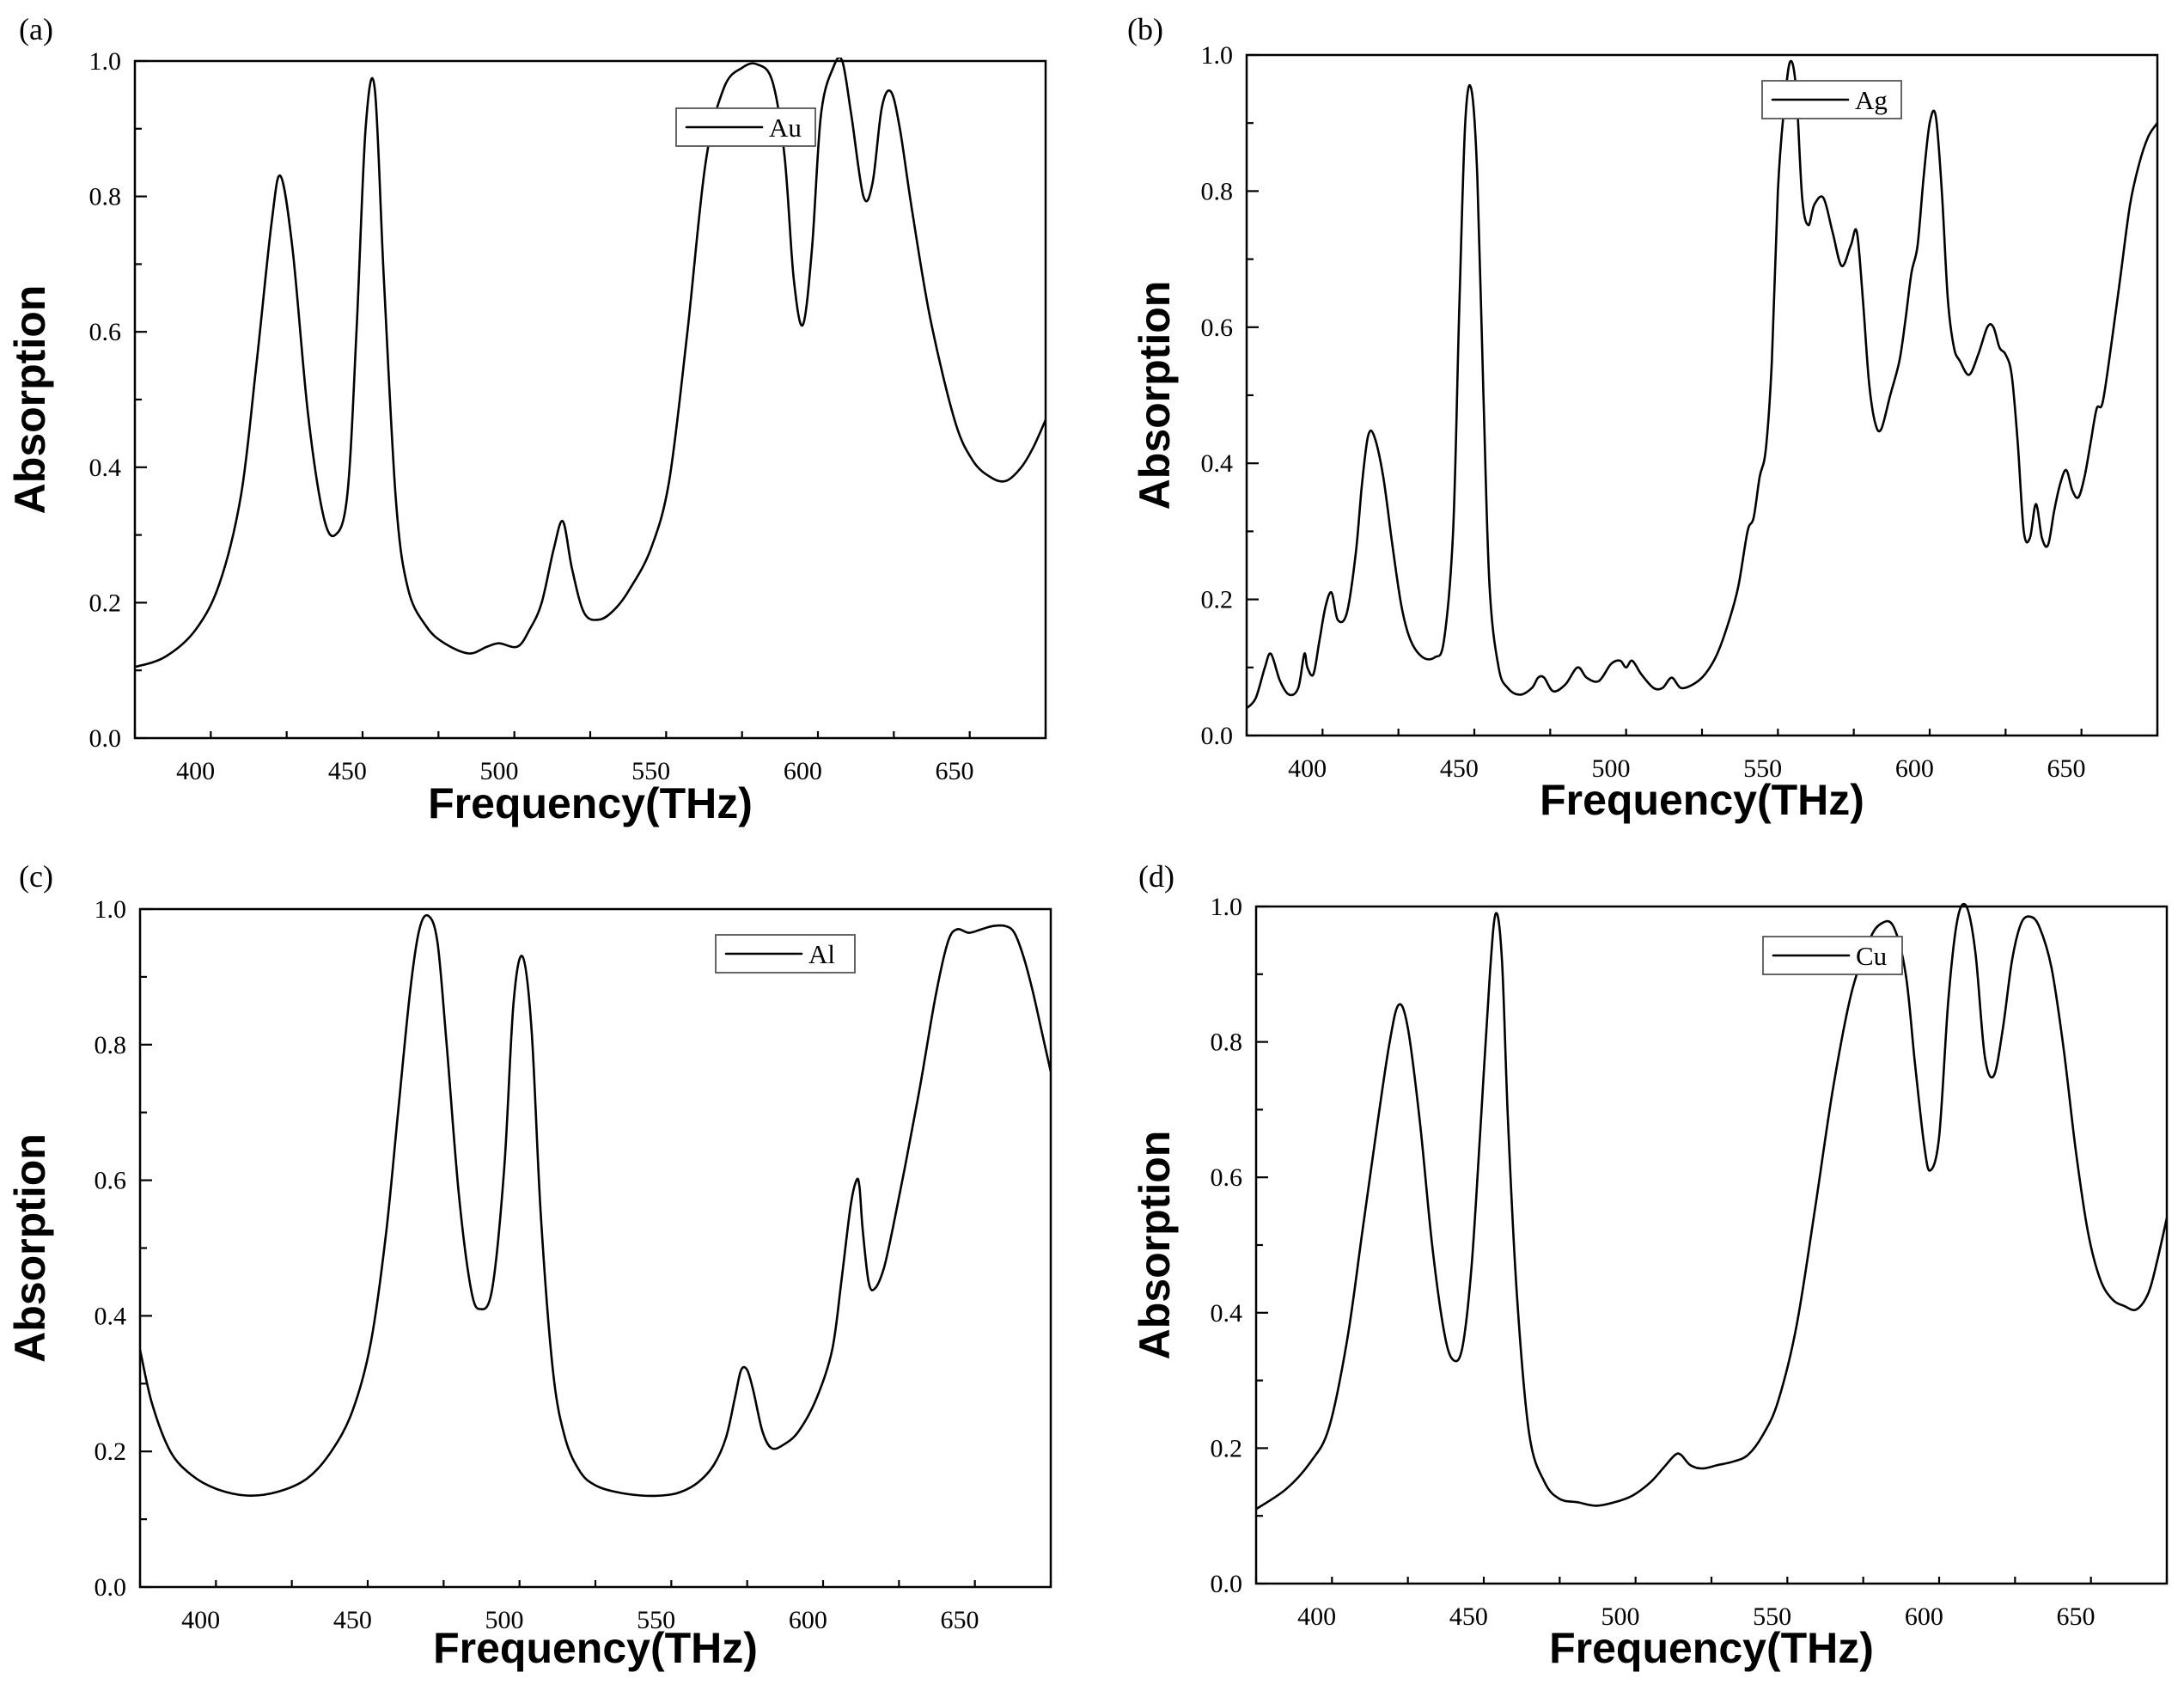 The image size is (2184, 1697). I want to click on series-line-au, so click(590, 363).